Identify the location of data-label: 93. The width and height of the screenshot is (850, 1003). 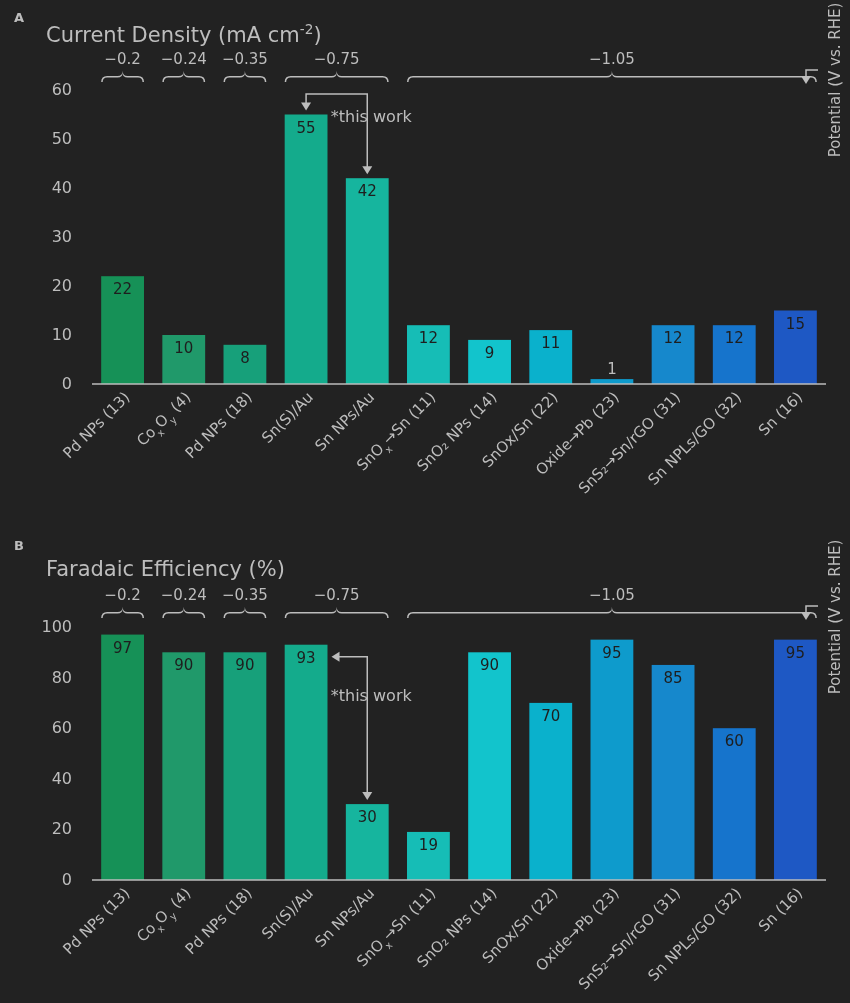
(306, 657).